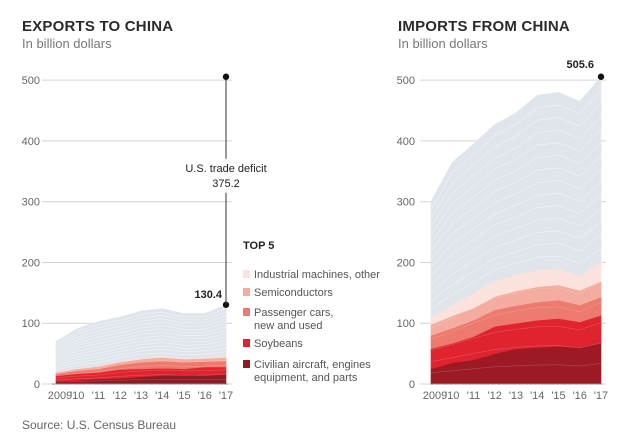 Image resolution: width=620 pixels, height=435 pixels. I want to click on source-note: Source: U.S. Census Bureau, so click(99, 425).